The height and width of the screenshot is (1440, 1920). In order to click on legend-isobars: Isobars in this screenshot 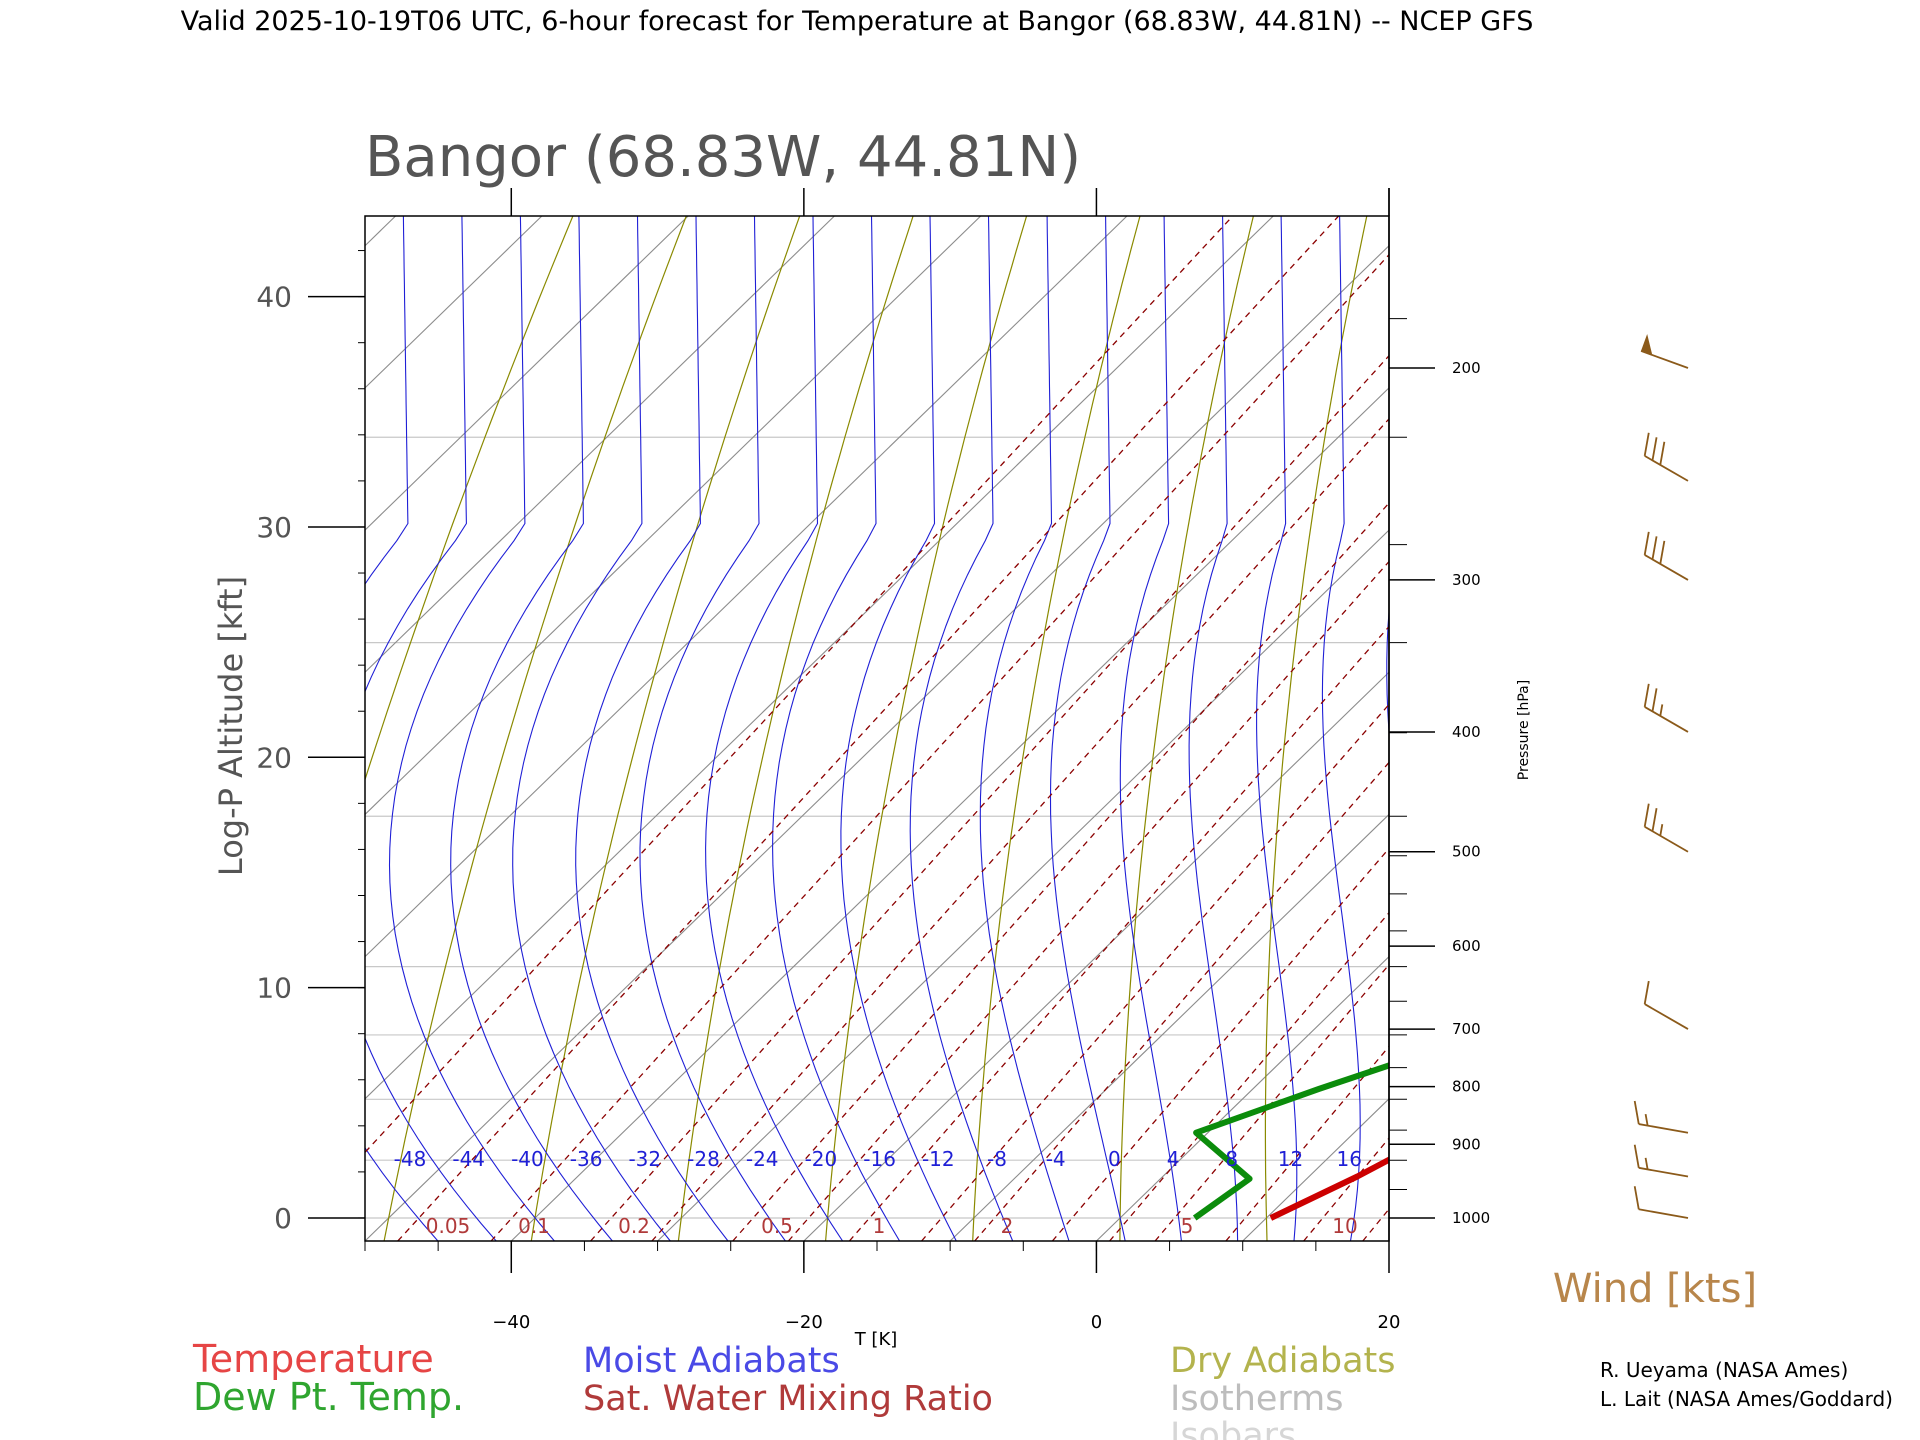, I will do `click(1233, 1428)`.